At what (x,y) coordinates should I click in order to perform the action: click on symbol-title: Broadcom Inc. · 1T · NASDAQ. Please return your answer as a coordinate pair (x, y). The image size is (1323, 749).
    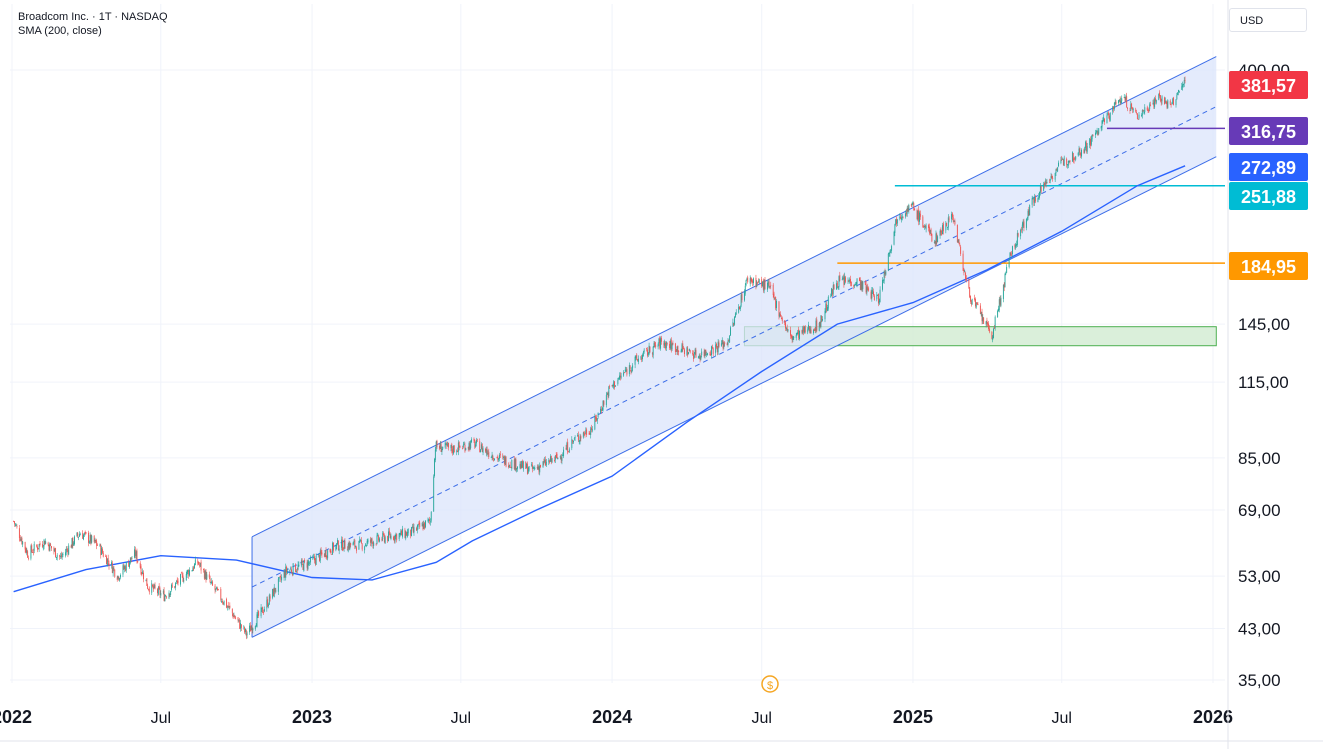
    Looking at the image, I should click on (93, 17).